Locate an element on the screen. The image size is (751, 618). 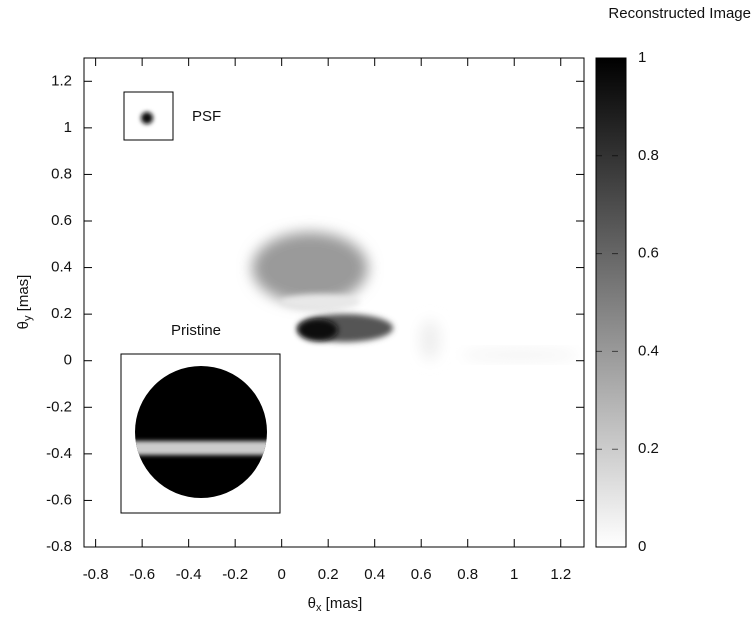
x-tick-label: 0 is located at coordinates (282, 574).